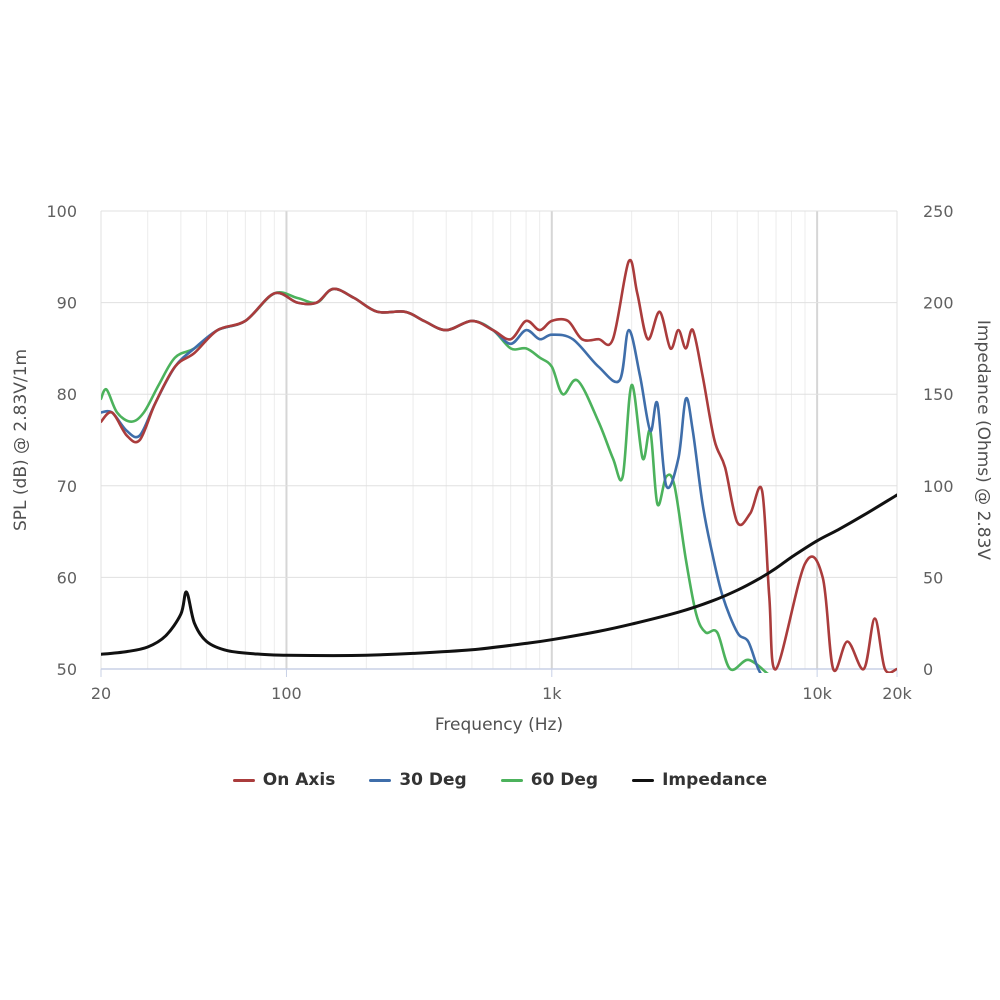 This screenshot has height=1000, width=1000. Describe the element at coordinates (938, 394) in the screenshot. I see `y-right-tick-label: 150` at that location.